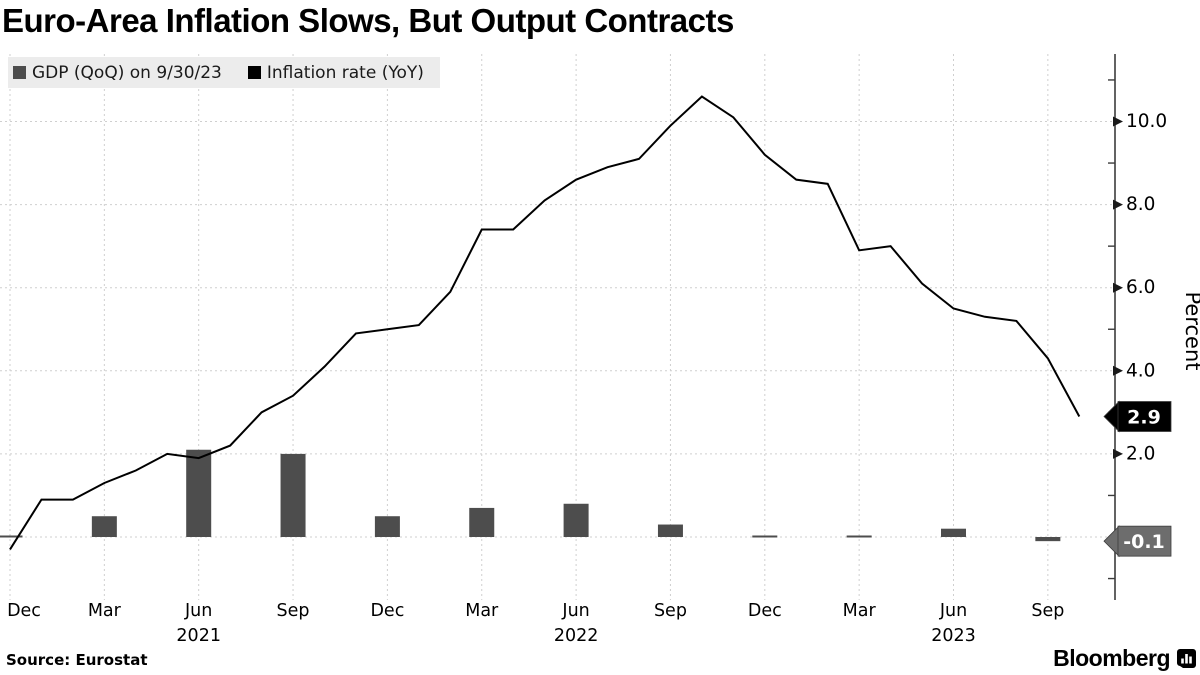 The width and height of the screenshot is (1200, 675). What do you see at coordinates (254, 72) in the screenshot?
I see `inflation-swatch-icon` at bounding box center [254, 72].